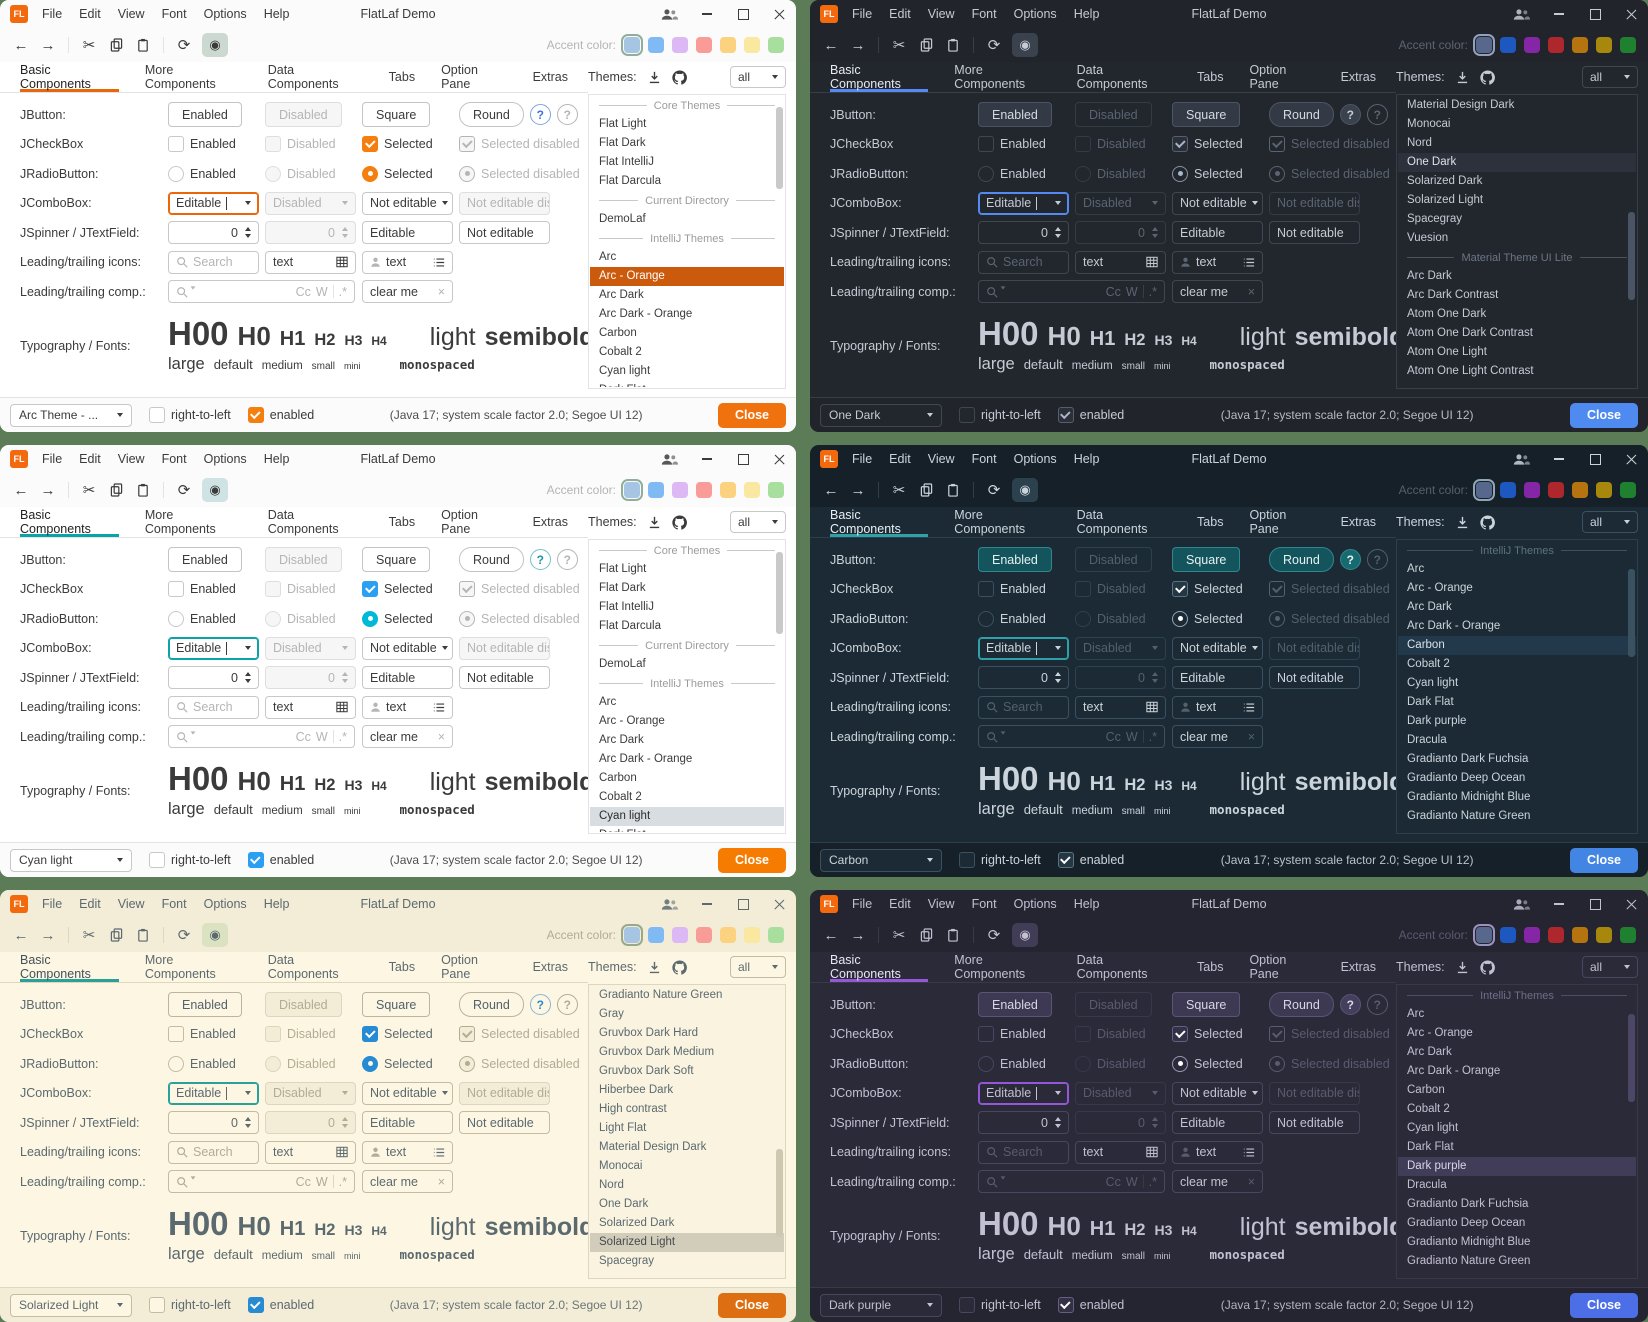 This screenshot has height=1322, width=1648. What do you see at coordinates (1468, 1204) in the screenshot?
I see `theme-list-item: Gradianto Dark Fuchsia` at bounding box center [1468, 1204].